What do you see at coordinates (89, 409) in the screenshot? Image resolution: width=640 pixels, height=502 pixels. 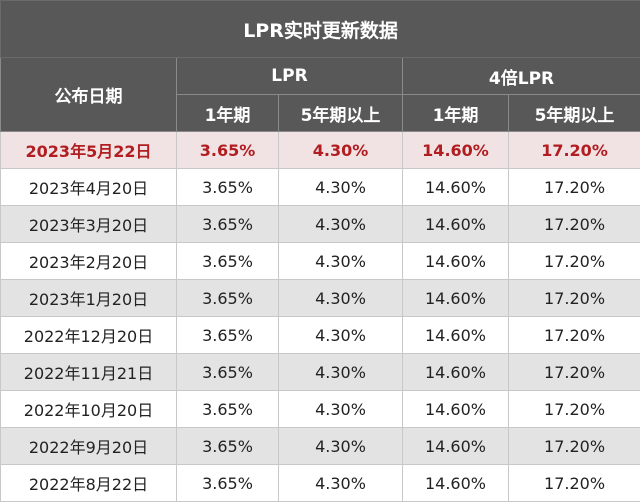 I see `cell-date: 2022年10月20日` at bounding box center [89, 409].